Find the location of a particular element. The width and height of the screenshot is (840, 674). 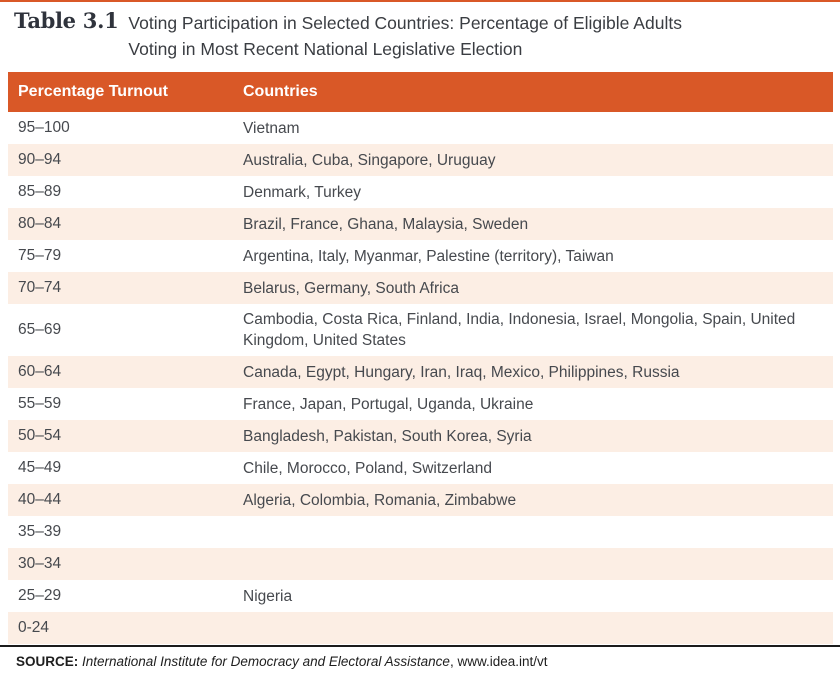

countries-cell: Australia, Cuba, Singapore, Uruguay is located at coordinates (369, 160).